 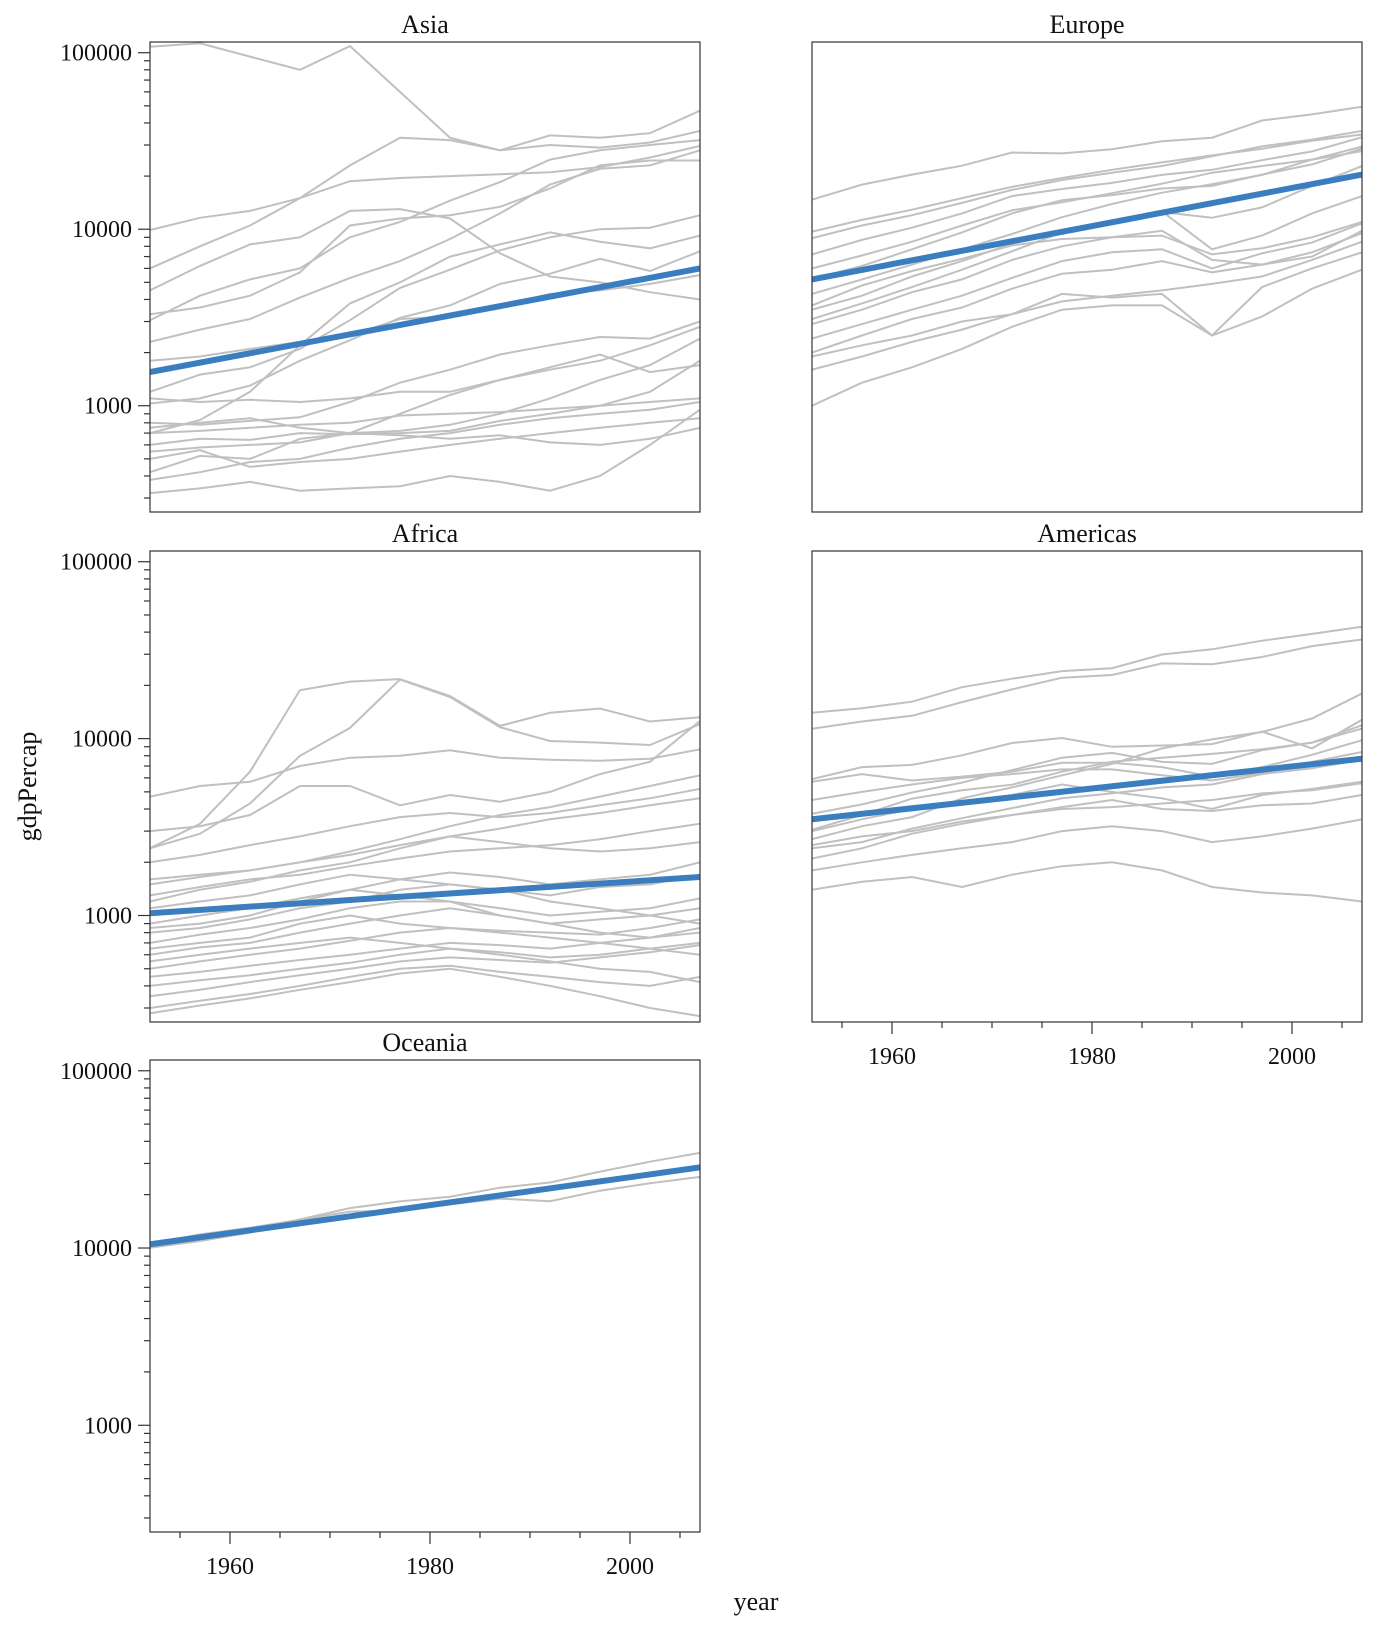 I want to click on trend-line-oceania, so click(x=425, y=1206).